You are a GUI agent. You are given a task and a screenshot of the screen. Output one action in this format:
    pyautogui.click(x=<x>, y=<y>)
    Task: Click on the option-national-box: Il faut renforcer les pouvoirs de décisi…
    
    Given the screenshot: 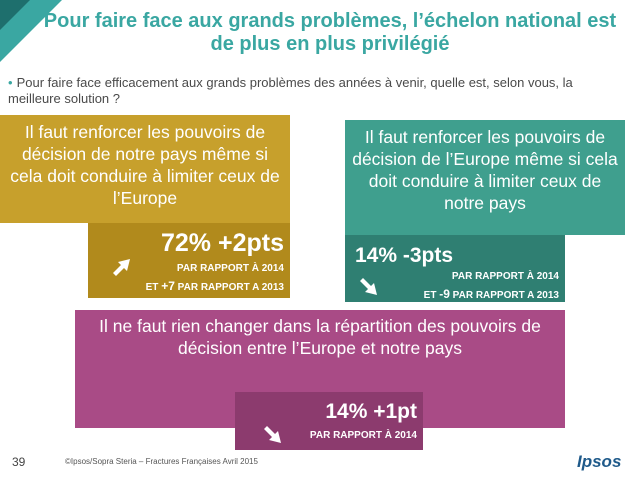 What is the action you would take?
    pyautogui.click(x=145, y=169)
    